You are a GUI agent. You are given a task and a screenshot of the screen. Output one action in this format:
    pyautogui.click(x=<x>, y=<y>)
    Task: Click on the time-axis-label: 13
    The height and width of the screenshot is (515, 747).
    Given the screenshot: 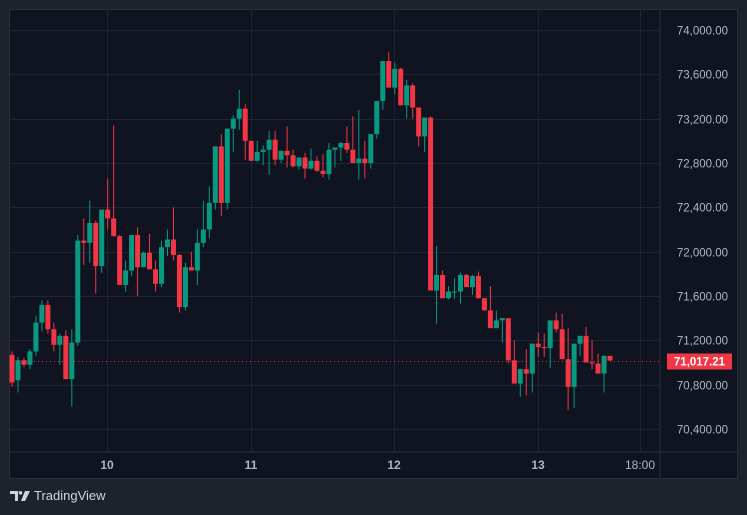 What is the action you would take?
    pyautogui.click(x=538, y=465)
    